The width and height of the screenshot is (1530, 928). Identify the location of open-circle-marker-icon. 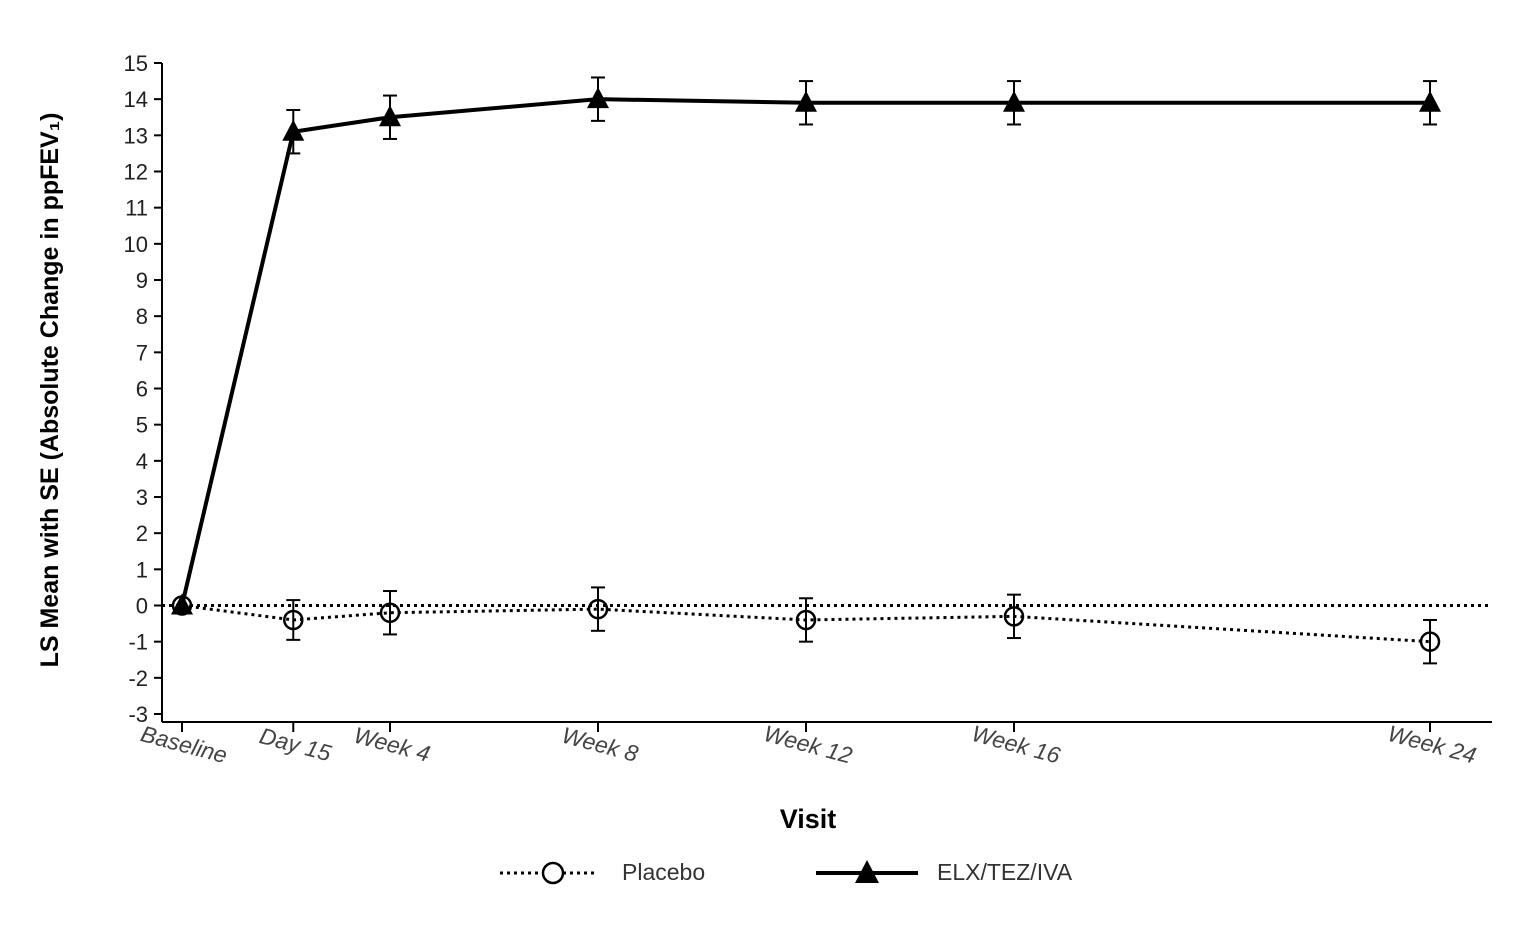
(553, 873).